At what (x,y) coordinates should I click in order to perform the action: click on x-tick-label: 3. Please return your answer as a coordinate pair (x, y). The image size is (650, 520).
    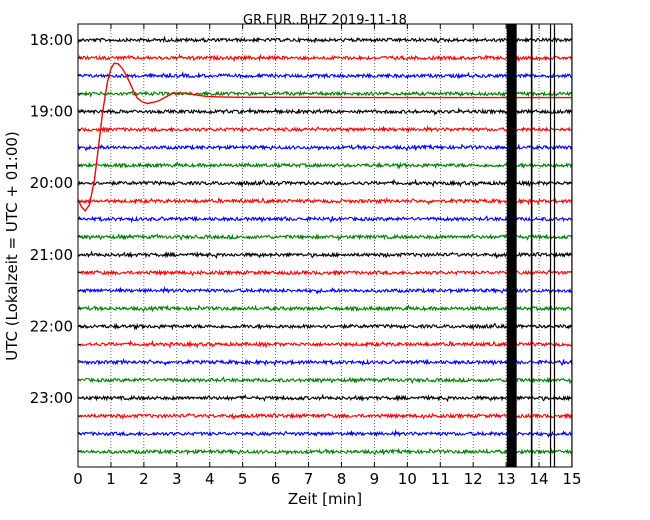
    Looking at the image, I should click on (177, 479).